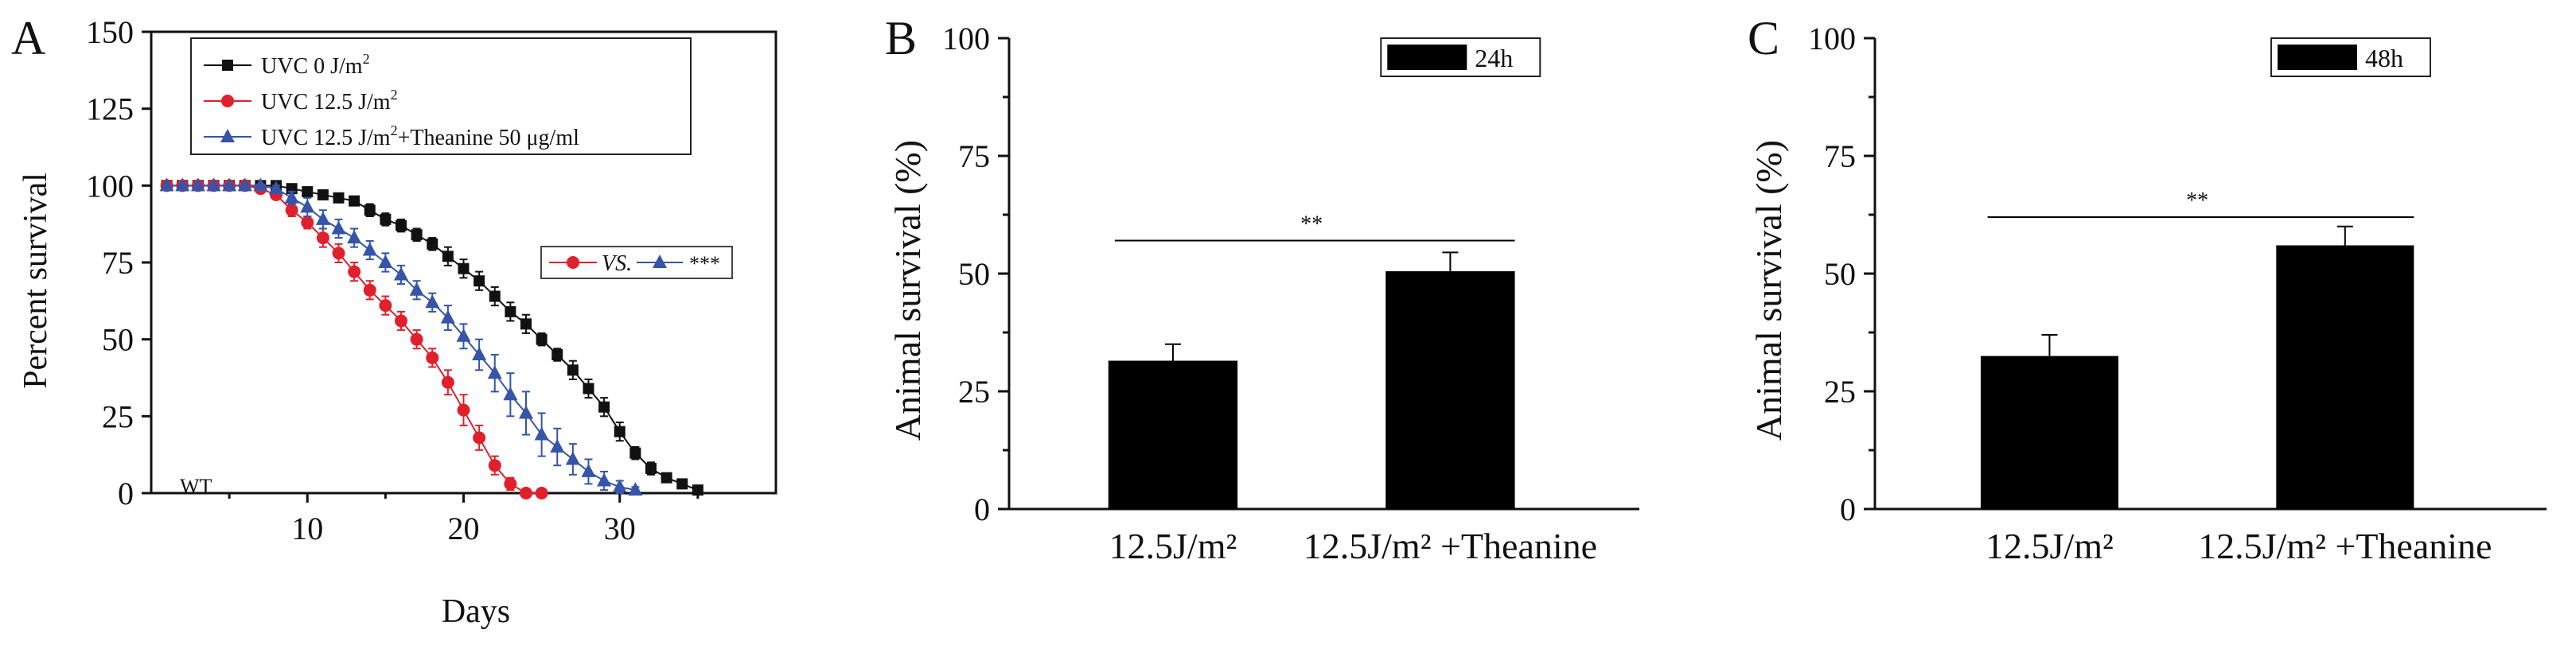 The image size is (2576, 649). Describe the element at coordinates (1311, 224) in the screenshot. I see `significance-label: **` at that location.